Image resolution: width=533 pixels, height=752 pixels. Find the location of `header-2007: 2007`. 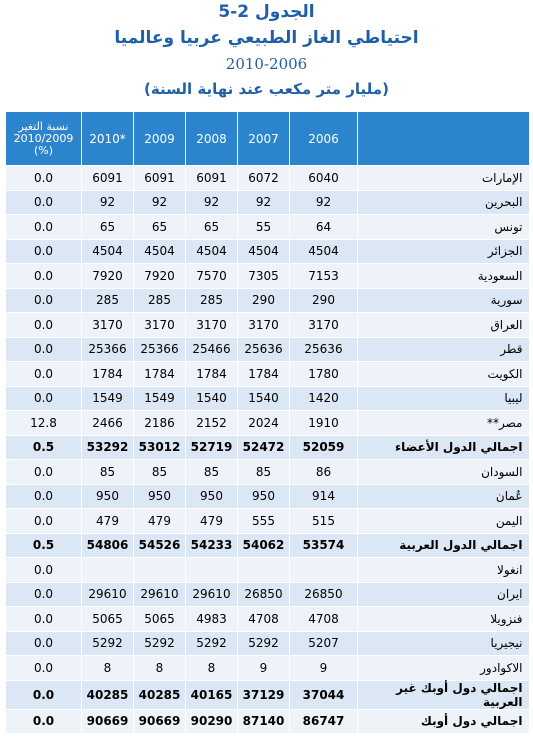

header-2007: 2007 is located at coordinates (263, 139).